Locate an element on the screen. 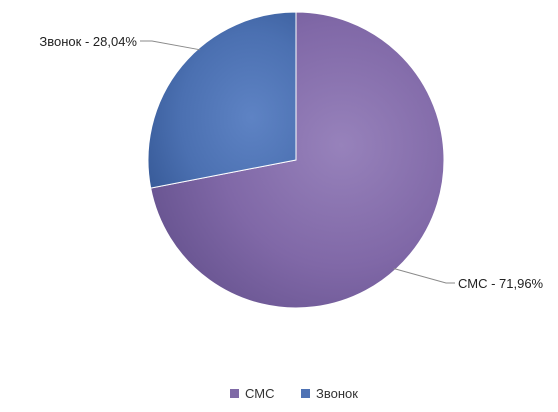 Image resolution: width=558 pixels, height=412 pixels. data-label-call: Звонок - 28,04% is located at coordinates (88, 41).